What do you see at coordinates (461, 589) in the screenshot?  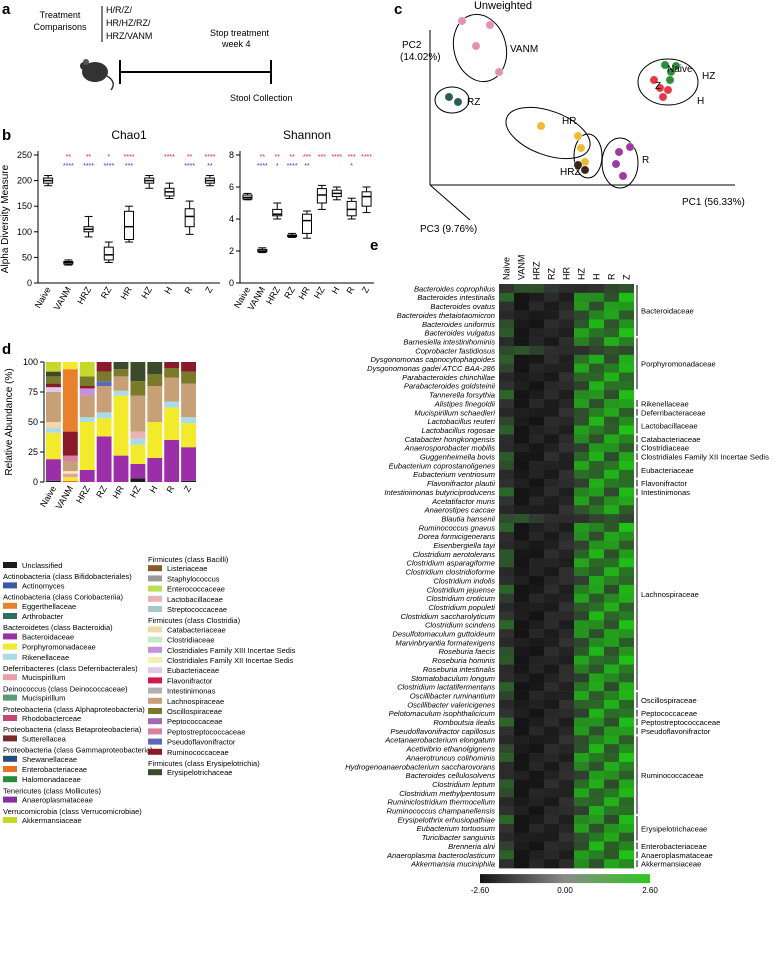 I see `heatmap-row-label: Clostridium jejuense` at bounding box center [461, 589].